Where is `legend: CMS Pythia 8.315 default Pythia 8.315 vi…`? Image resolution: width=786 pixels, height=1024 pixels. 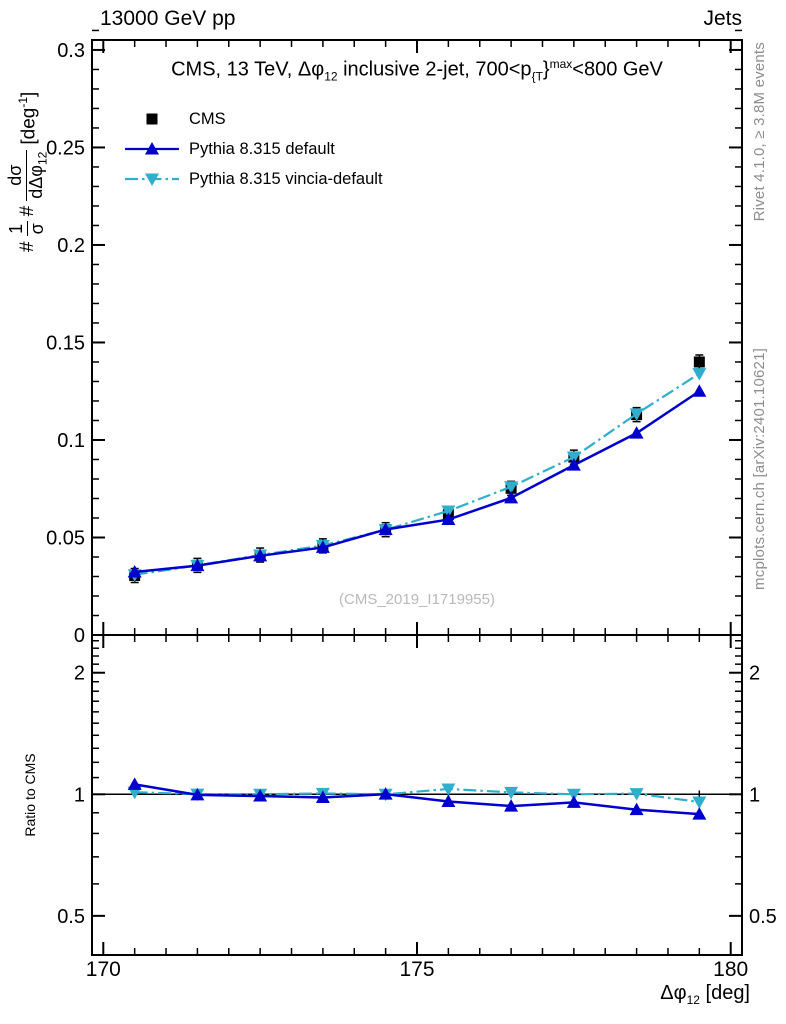 legend: CMS Pythia 8.315 default Pythia 8.315 vi… is located at coordinates (253, 149).